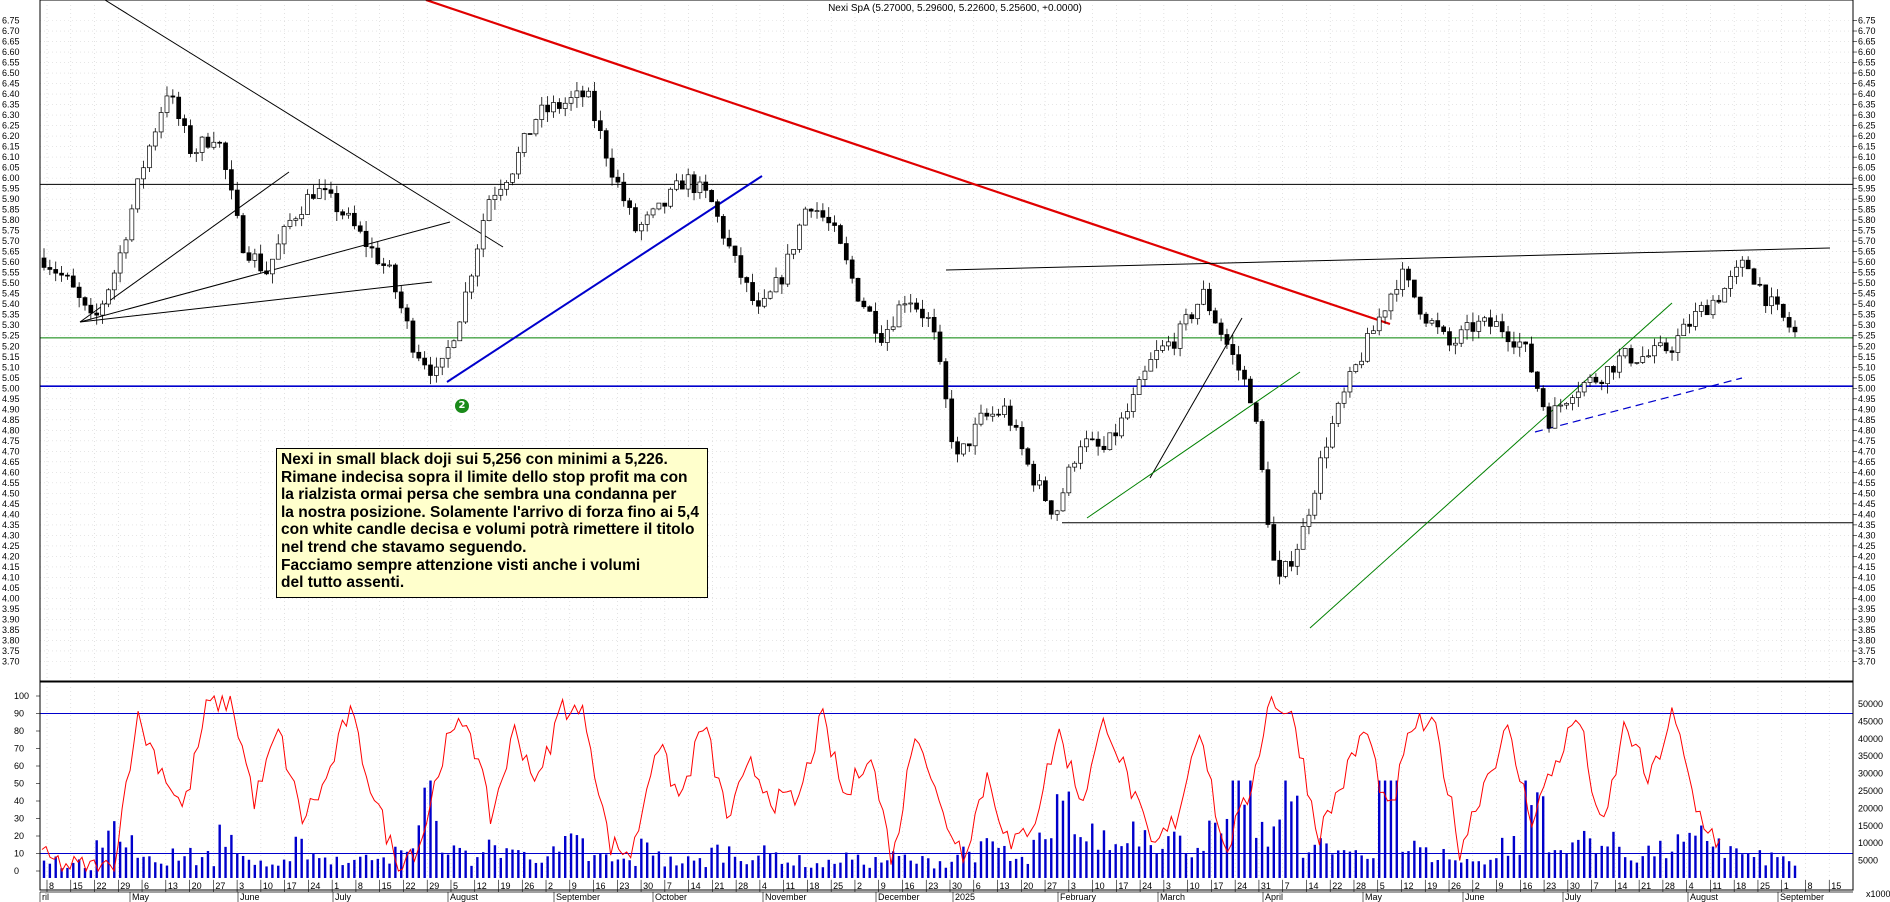 Image resolution: width=1890 pixels, height=902 pixels. What do you see at coordinates (1867, 189) in the screenshot?
I see `price-tick-label: 5.95` at bounding box center [1867, 189].